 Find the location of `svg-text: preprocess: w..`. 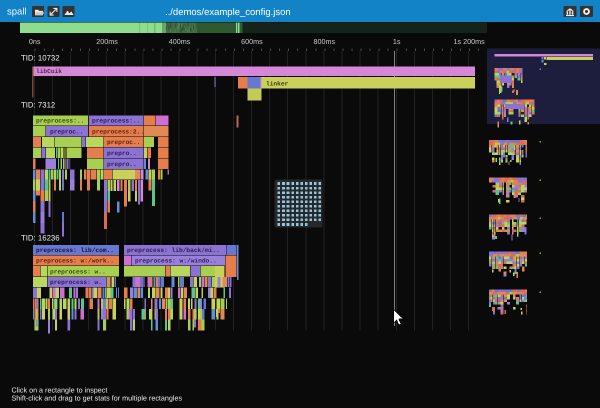

svg-text: preprocess: w.. is located at coordinates (78, 271).